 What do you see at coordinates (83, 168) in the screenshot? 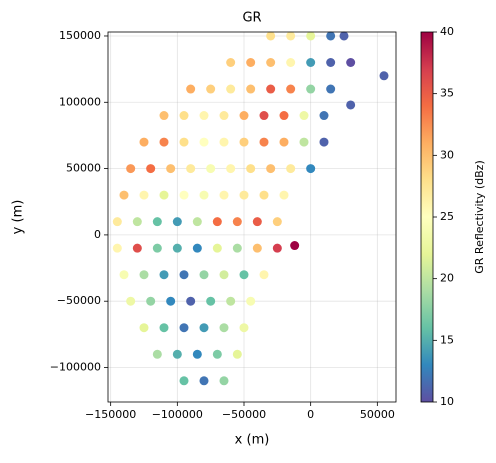
I see `y-tick-label: 50000` at bounding box center [83, 168].